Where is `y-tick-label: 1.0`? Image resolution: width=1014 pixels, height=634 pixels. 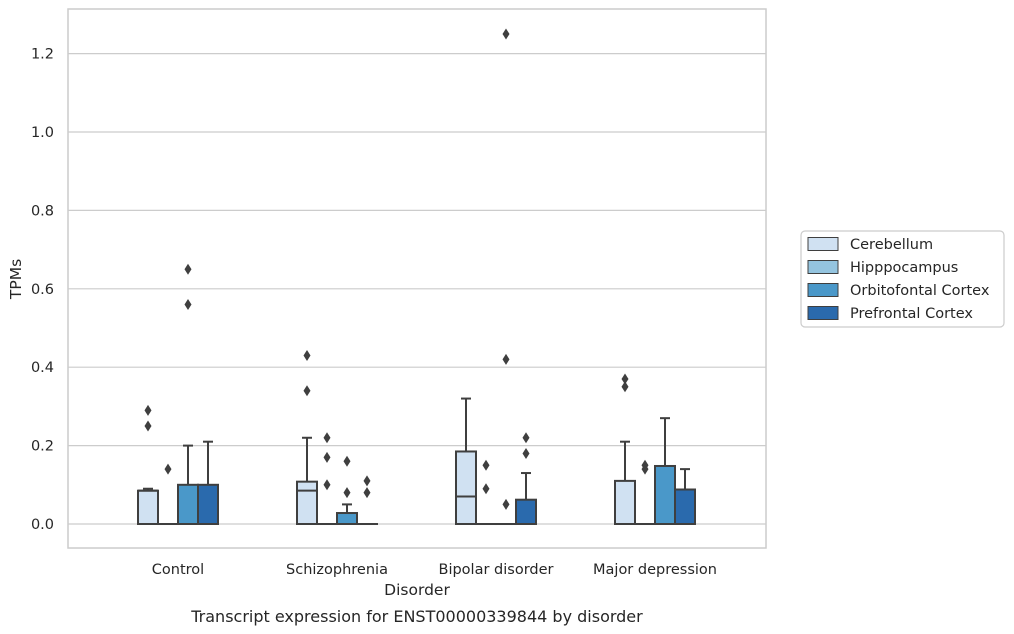 y-tick-label: 1.0 is located at coordinates (42, 133).